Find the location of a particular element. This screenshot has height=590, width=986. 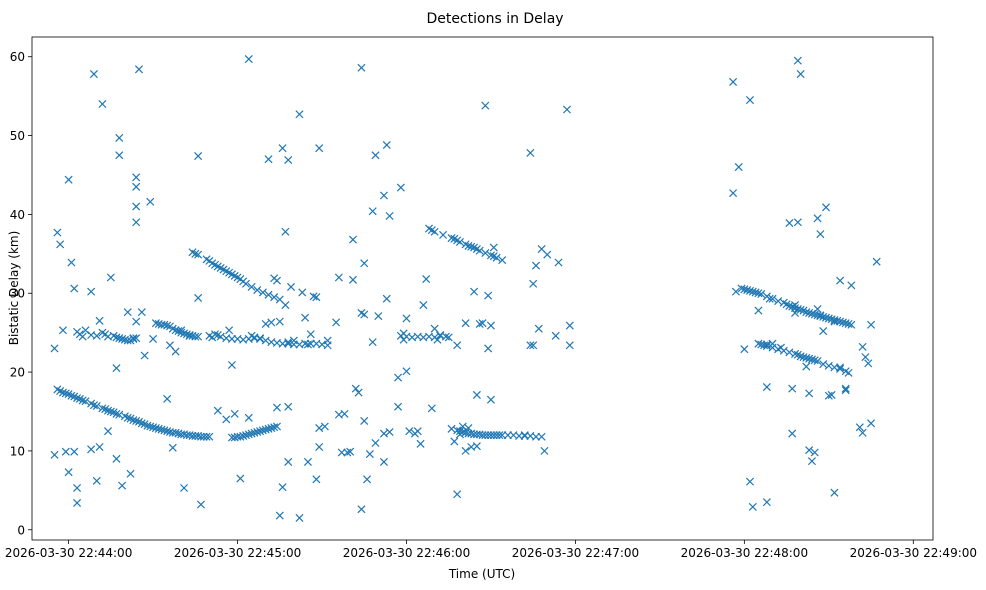

y-axis-ticks: 0 10 20 30 40 50 60 is located at coordinates (21, 293).